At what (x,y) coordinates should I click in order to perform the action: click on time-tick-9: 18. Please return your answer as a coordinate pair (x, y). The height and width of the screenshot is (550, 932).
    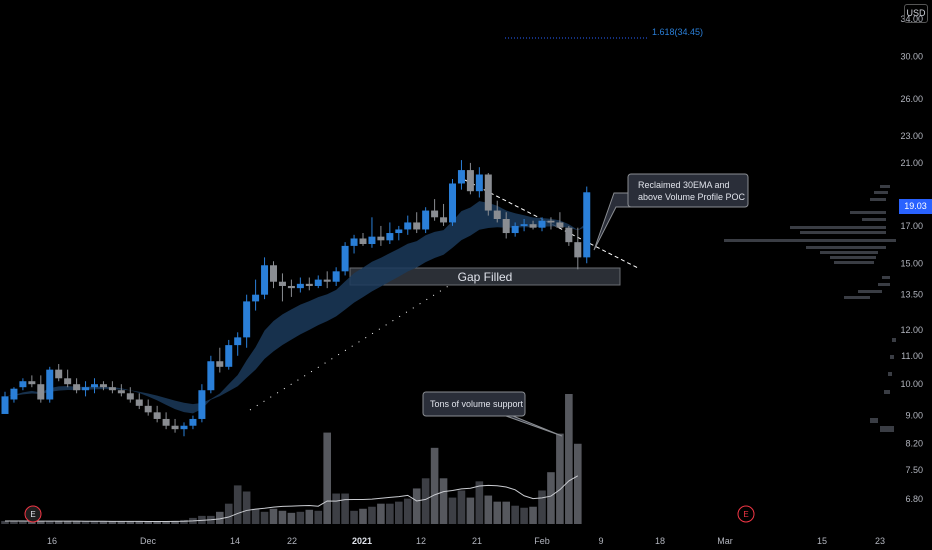
    Looking at the image, I should click on (660, 541).